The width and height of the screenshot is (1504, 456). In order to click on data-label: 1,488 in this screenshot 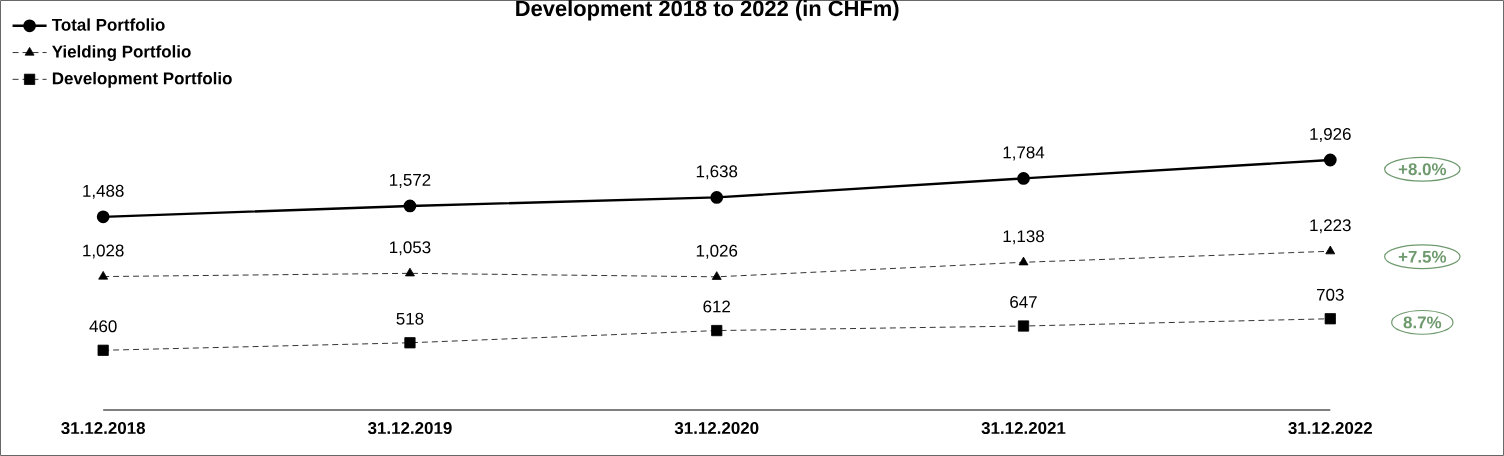, I will do `click(103, 191)`.